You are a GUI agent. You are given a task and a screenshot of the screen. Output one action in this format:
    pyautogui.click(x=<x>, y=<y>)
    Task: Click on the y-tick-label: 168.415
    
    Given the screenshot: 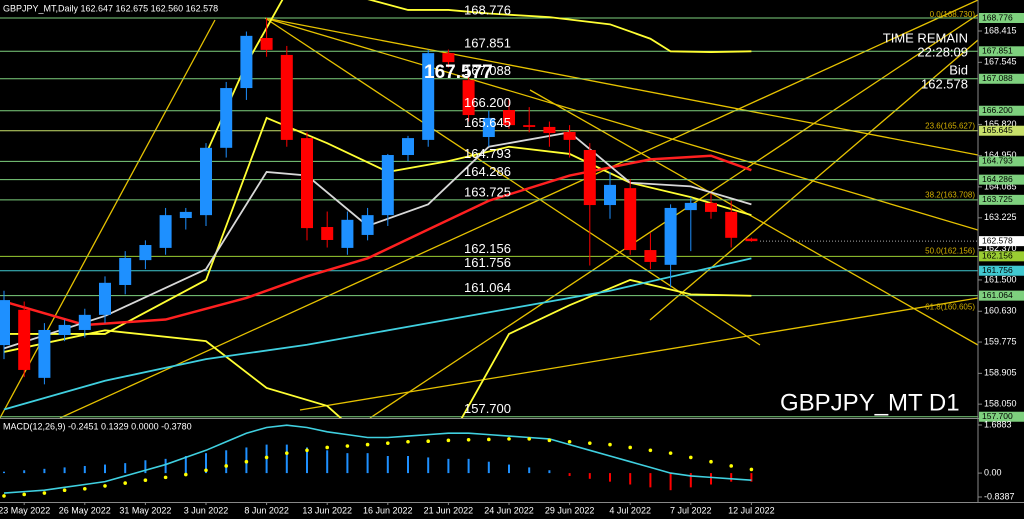 What is the action you would take?
    pyautogui.click(x=1000, y=30)
    